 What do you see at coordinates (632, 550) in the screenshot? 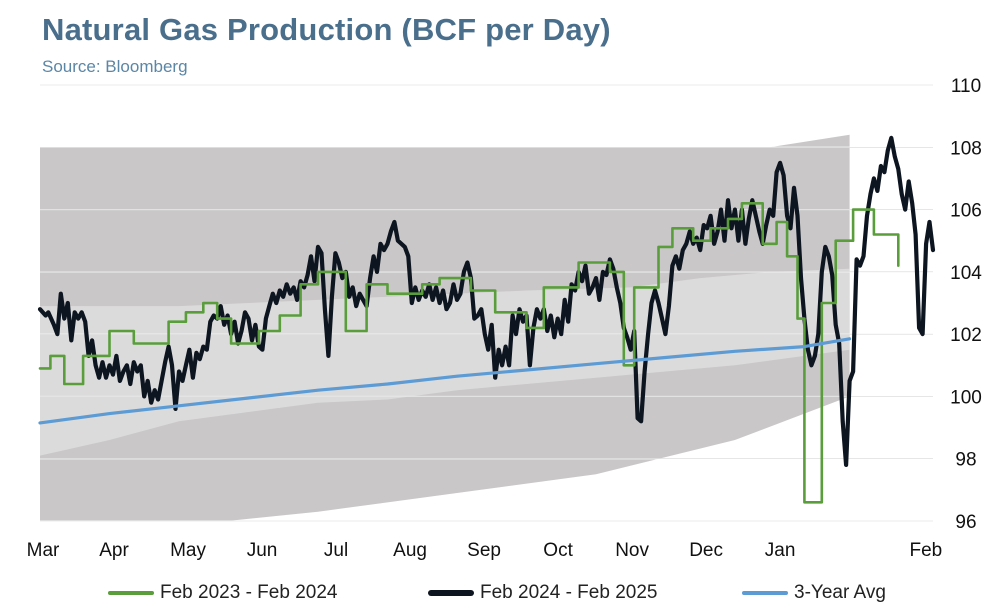
I see `x-tick-label: Nov` at bounding box center [632, 550].